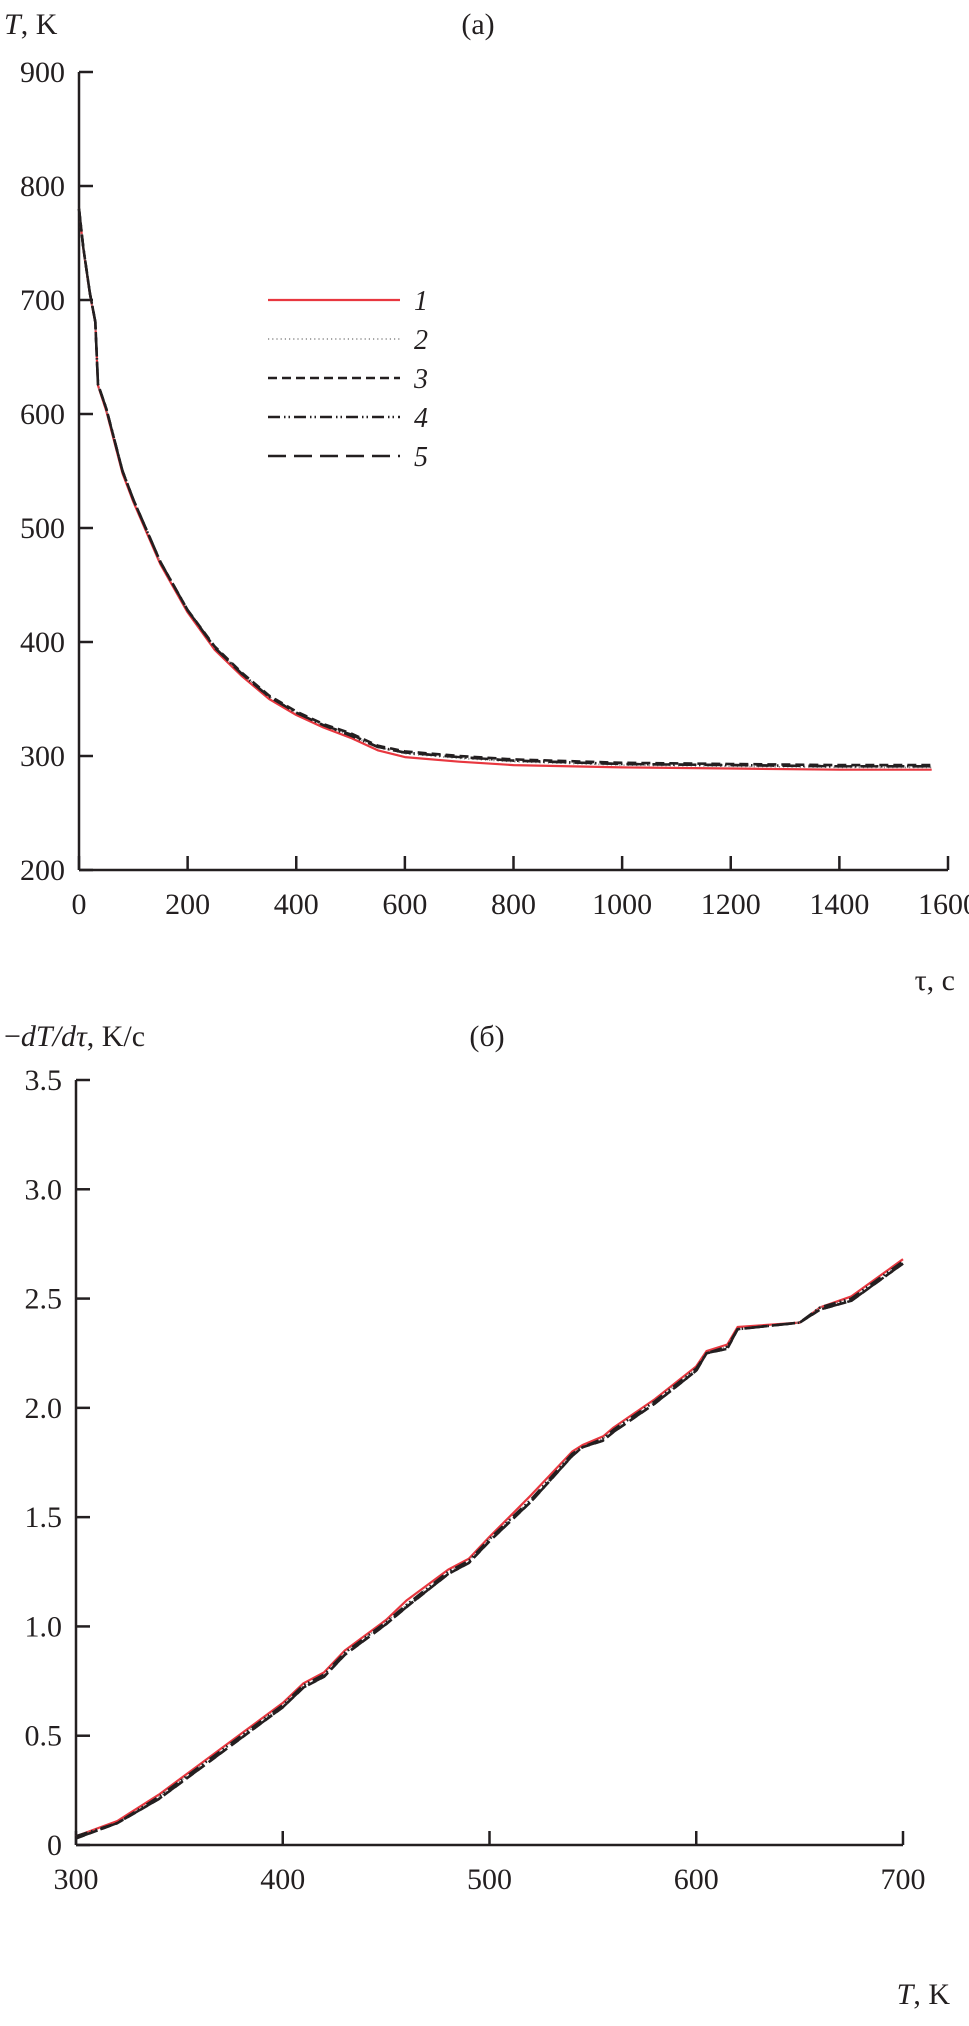 The height and width of the screenshot is (2026, 969). Describe the element at coordinates (348, 340) in the screenshot. I see `legend-item-2: 2` at that location.